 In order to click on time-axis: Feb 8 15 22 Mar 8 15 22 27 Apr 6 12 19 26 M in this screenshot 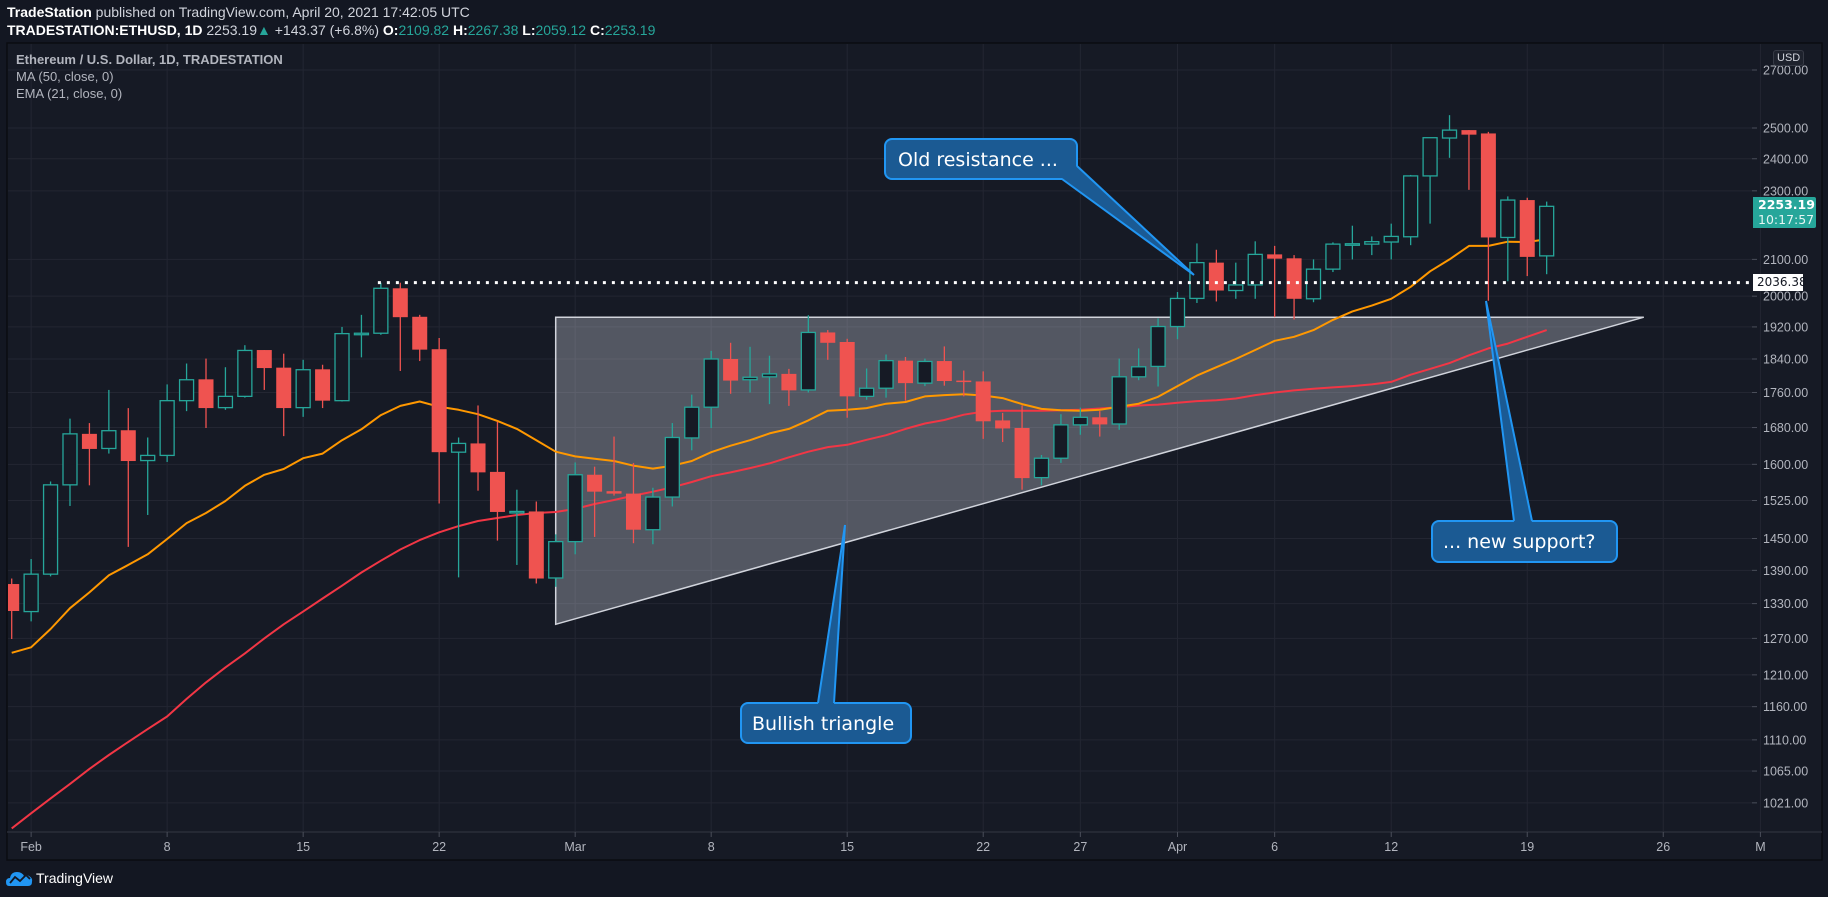, I will do `click(893, 843)`.